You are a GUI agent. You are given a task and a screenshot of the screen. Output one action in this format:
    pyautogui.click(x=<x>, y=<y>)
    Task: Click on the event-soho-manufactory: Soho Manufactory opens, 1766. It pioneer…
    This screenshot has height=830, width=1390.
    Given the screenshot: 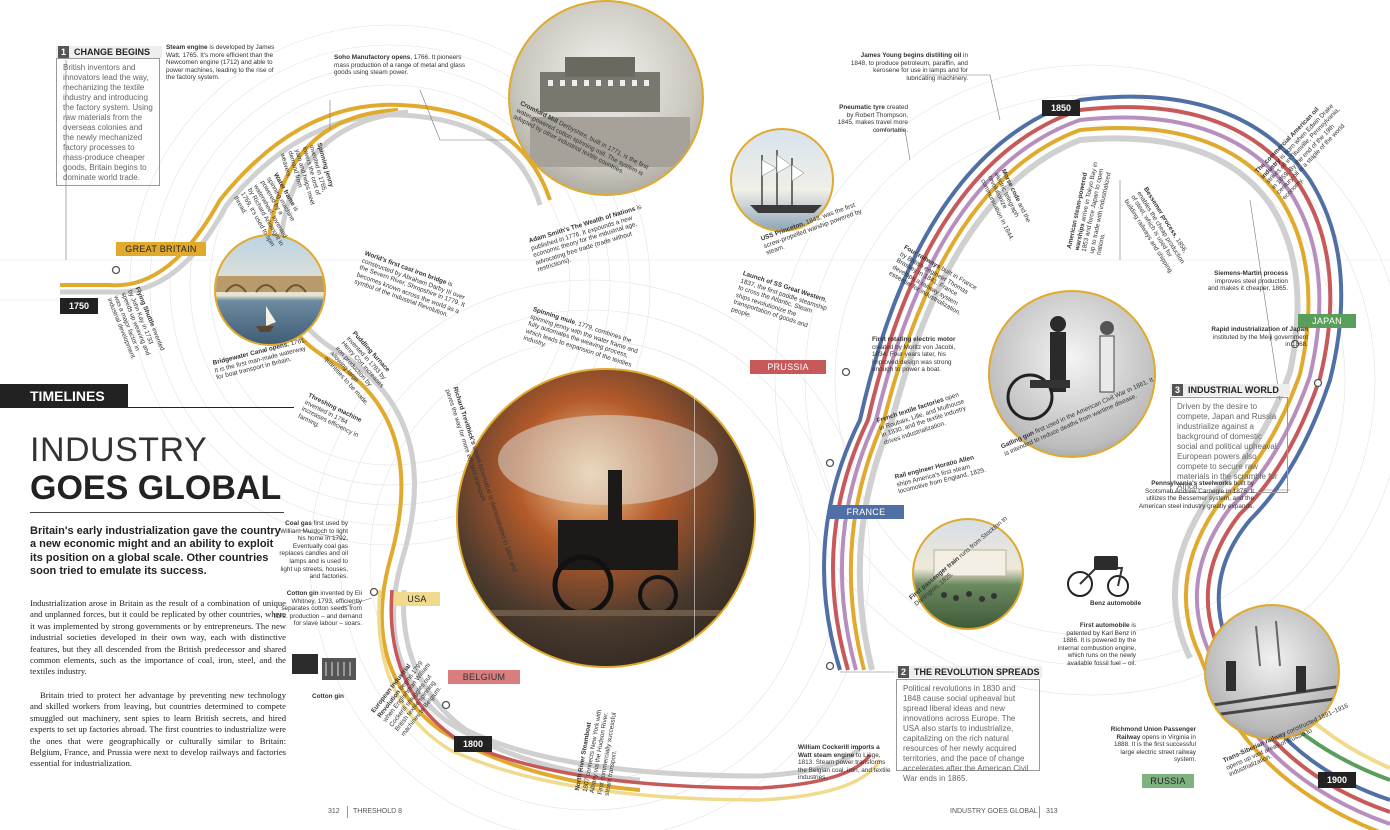 What is the action you would take?
    pyautogui.click(x=400, y=65)
    